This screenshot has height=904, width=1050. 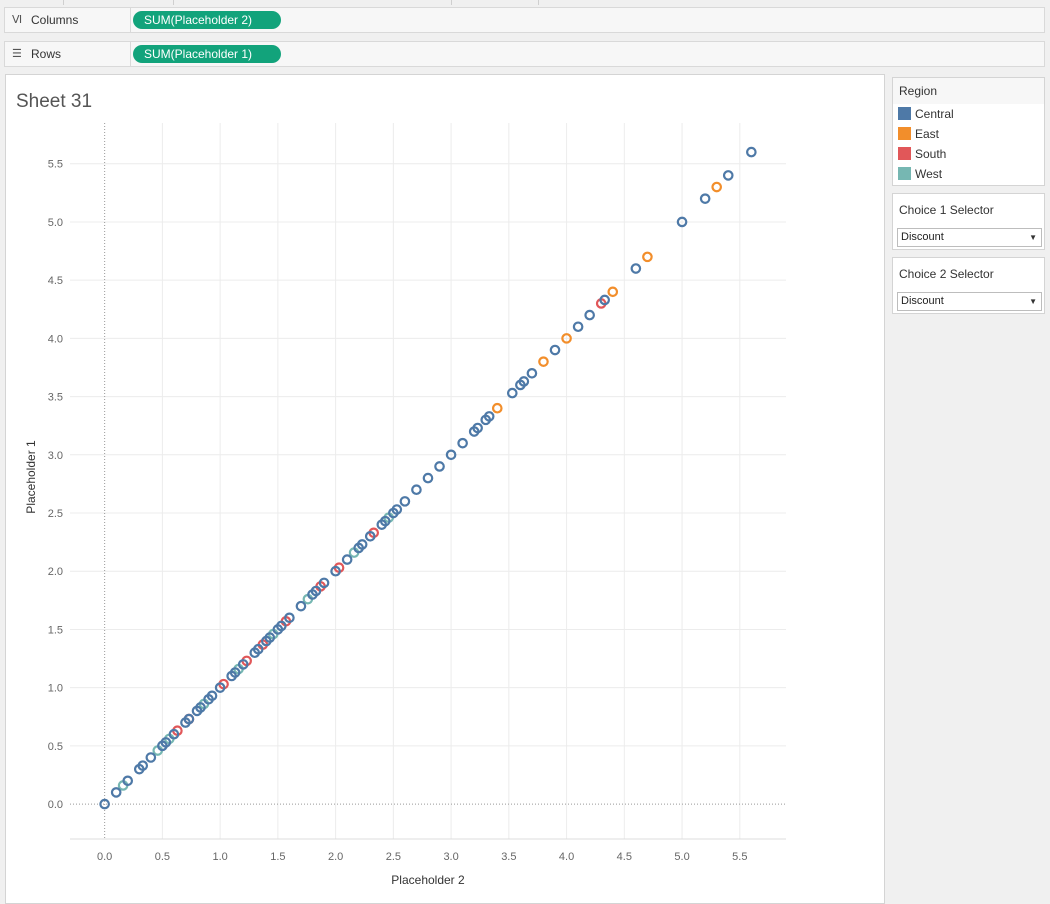 I want to click on y-tick-label: 5.5, so click(x=55, y=165).